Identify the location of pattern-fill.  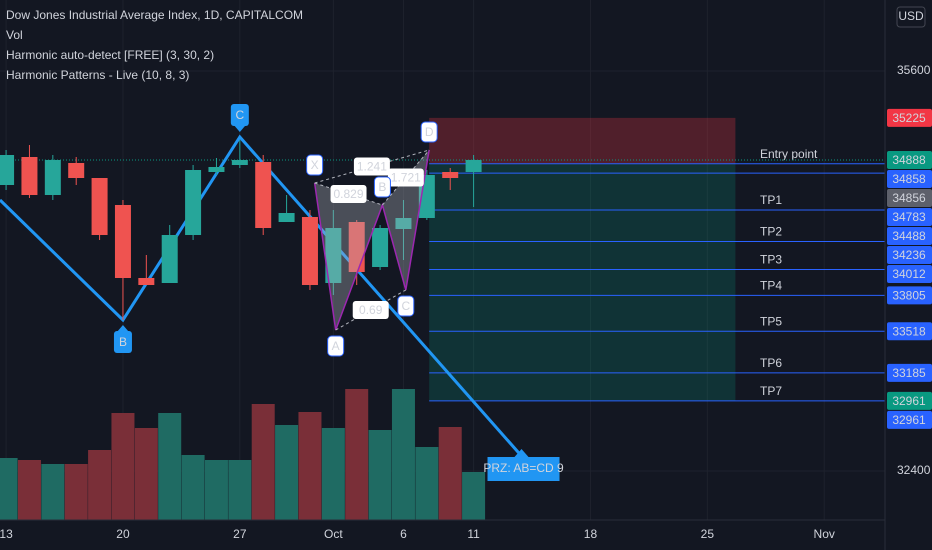
(348, 256).